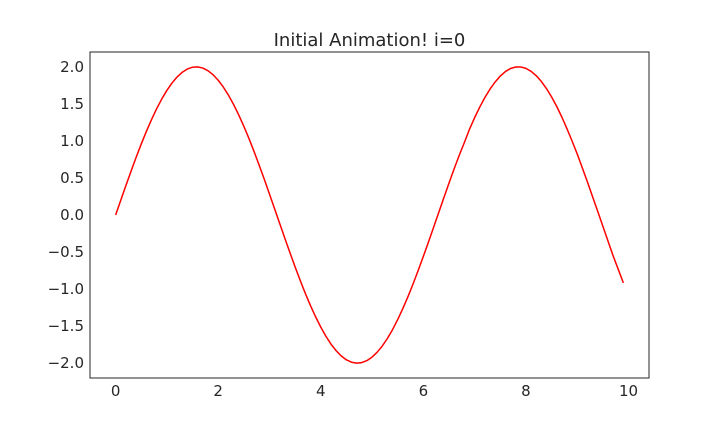  I want to click on y-tick-label: 0.0, so click(72, 215).